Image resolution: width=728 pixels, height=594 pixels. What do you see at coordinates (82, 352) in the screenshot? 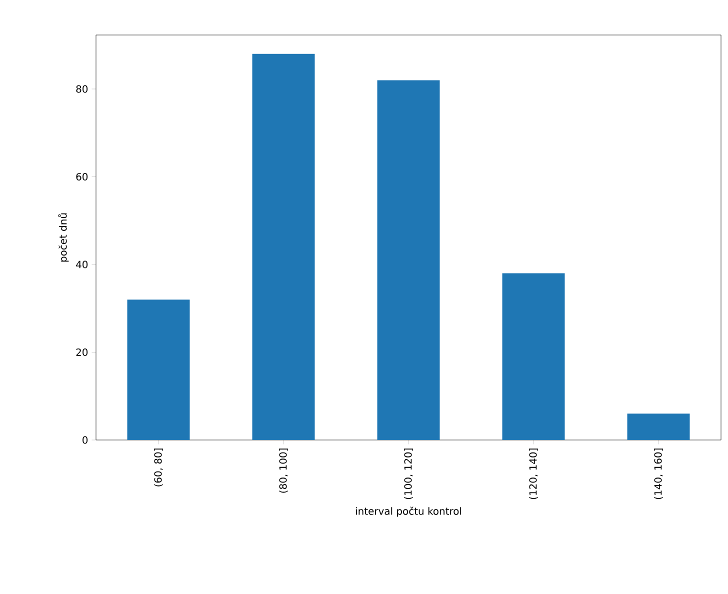
I see `y-tick-label: 20` at bounding box center [82, 352].